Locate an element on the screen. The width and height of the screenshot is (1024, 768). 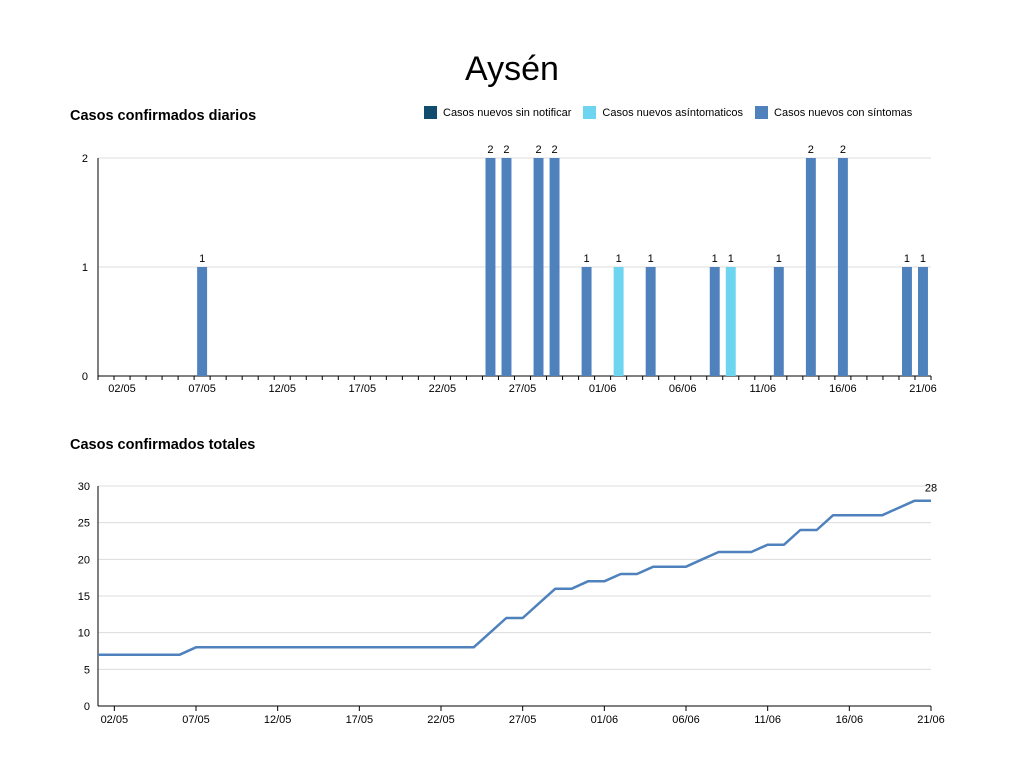
legend-item-asintomaticos: Casos nuevos asíntomaticos is located at coordinates (663, 112).